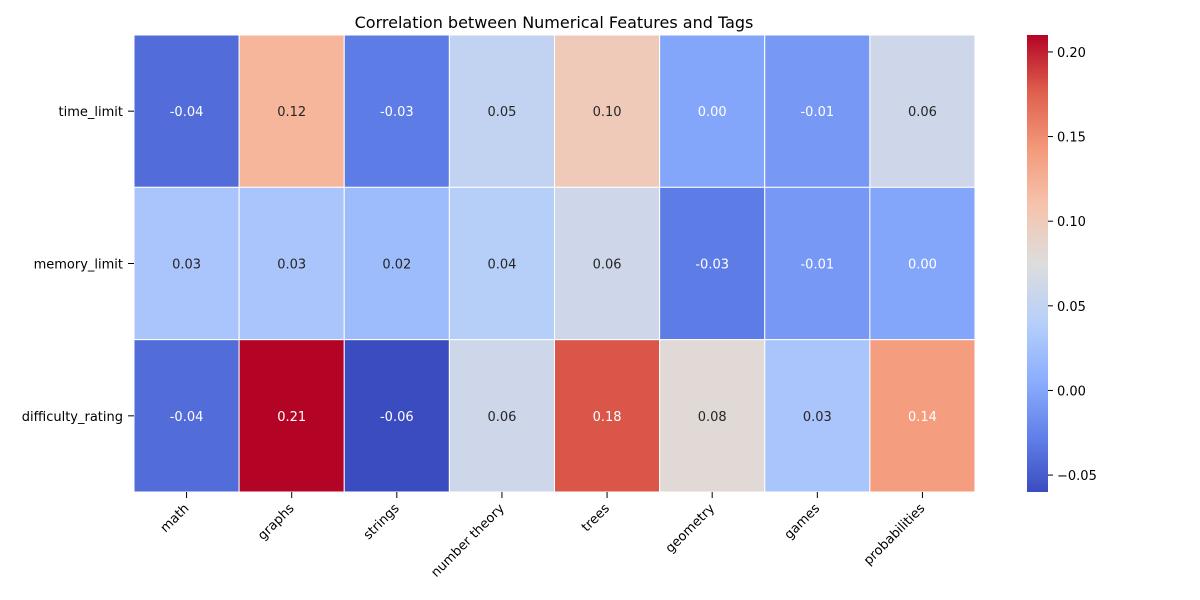 This screenshot has width=1200, height=600. Describe the element at coordinates (1071, 138) in the screenshot. I see `colorbar-tick-label: 0.15` at that location.